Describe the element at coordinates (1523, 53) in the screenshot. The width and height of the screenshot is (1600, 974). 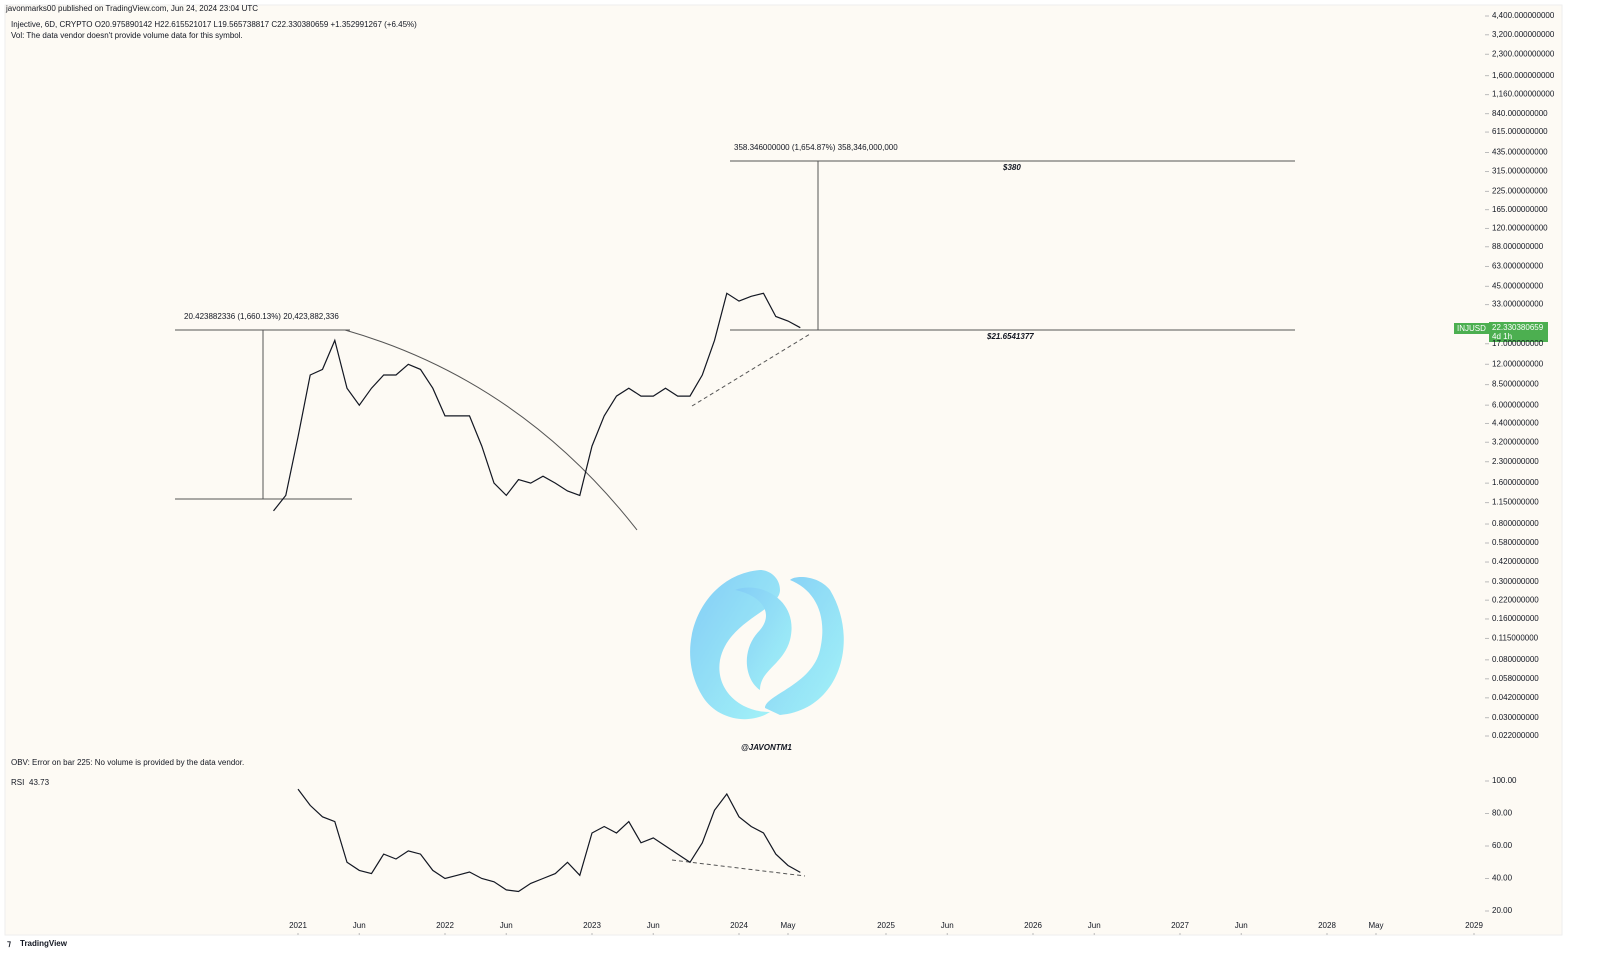
I see `y-tick-label: 2,300.000000000` at that location.